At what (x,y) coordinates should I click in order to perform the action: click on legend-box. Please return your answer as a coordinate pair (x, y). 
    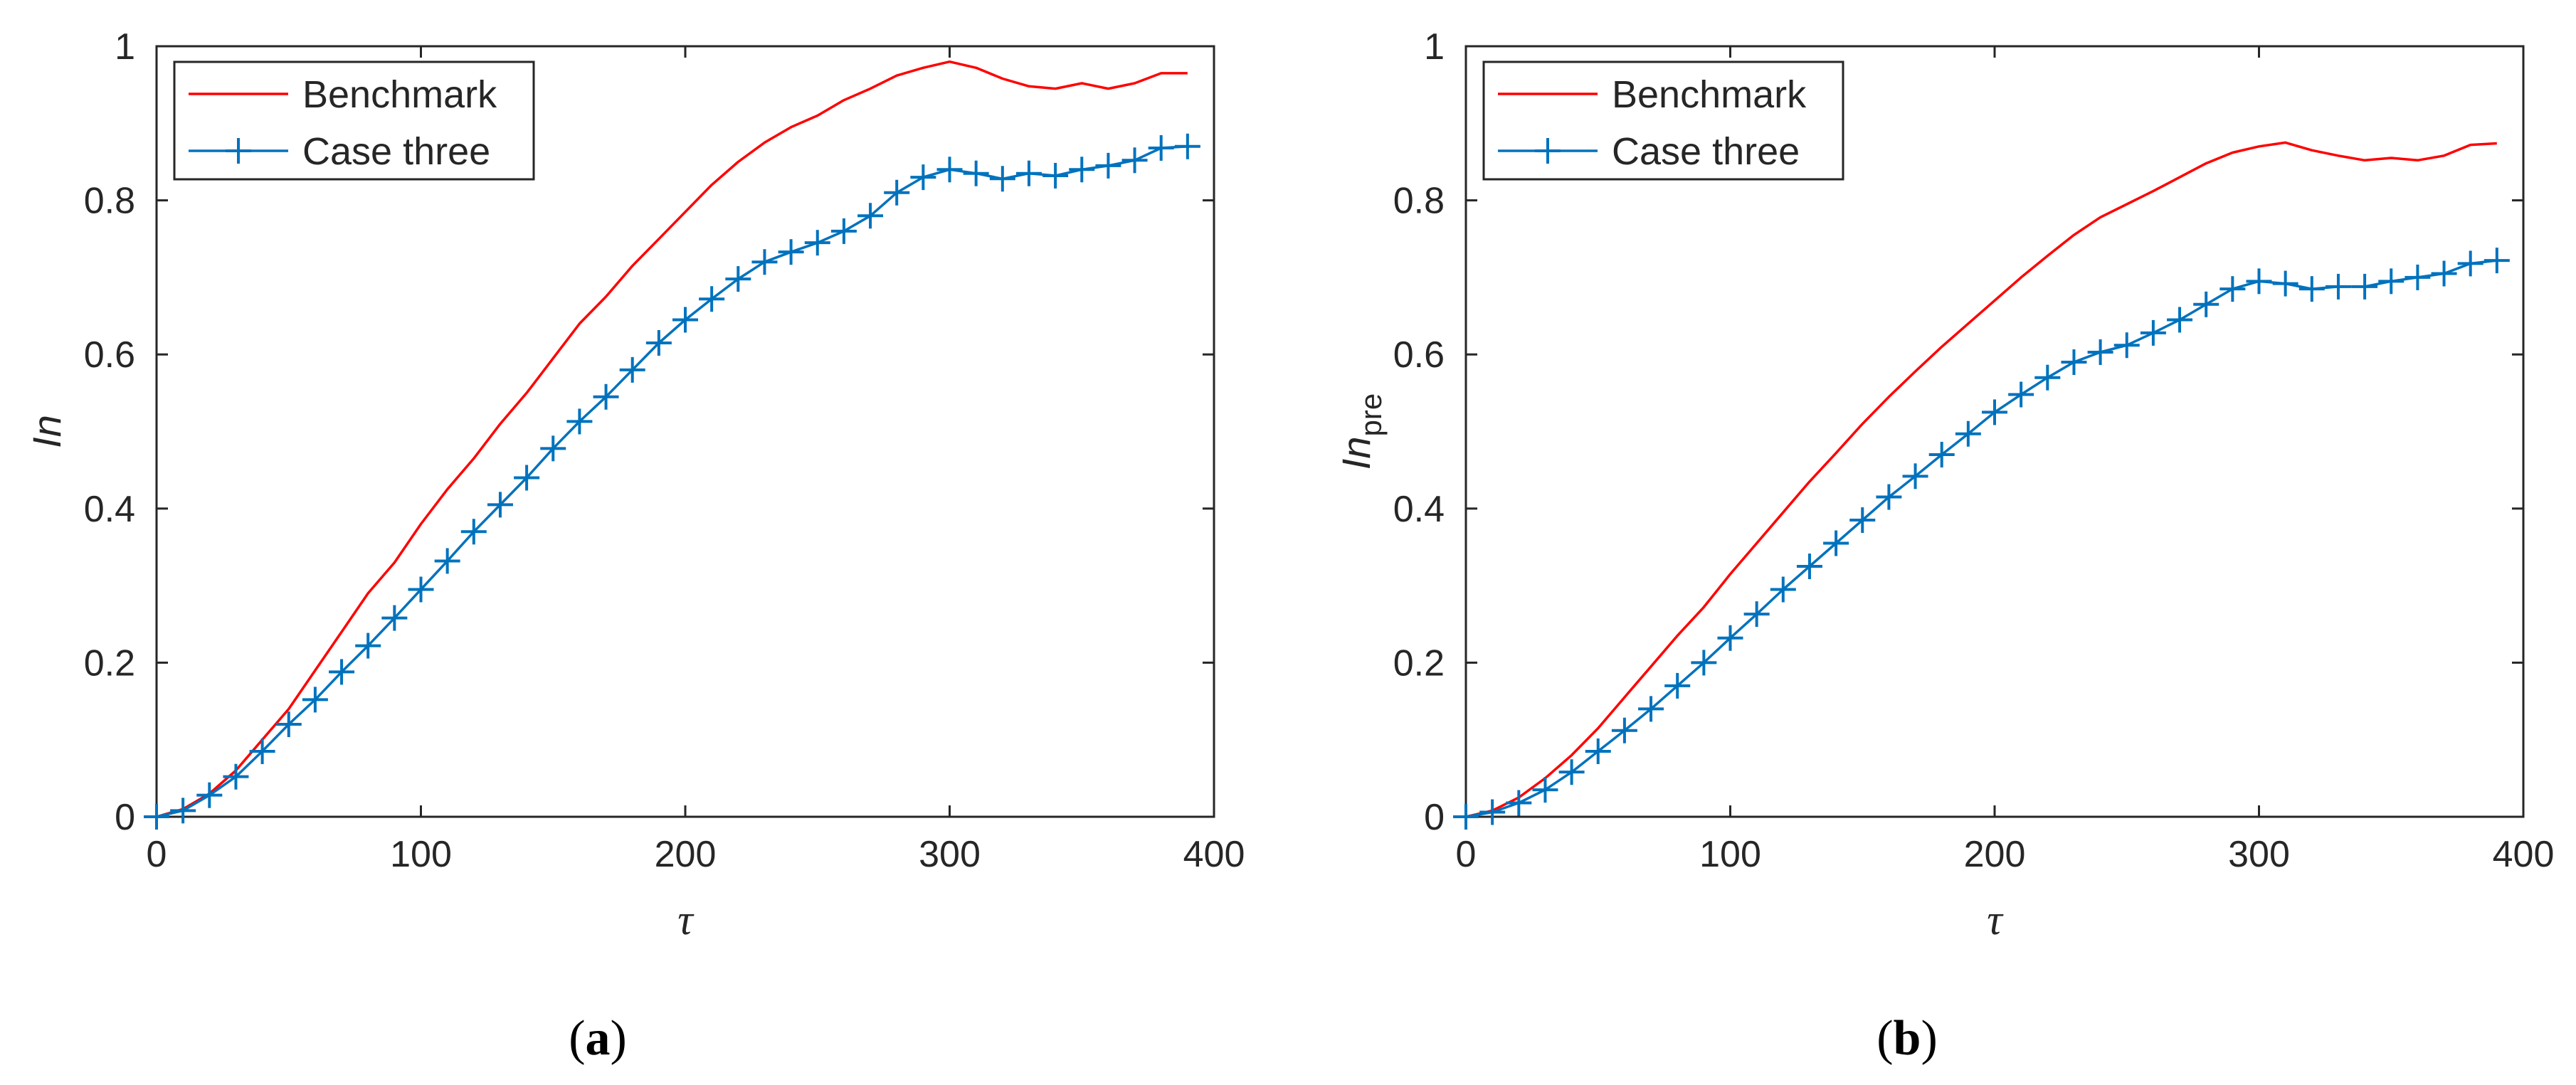
    Looking at the image, I should click on (354, 121).